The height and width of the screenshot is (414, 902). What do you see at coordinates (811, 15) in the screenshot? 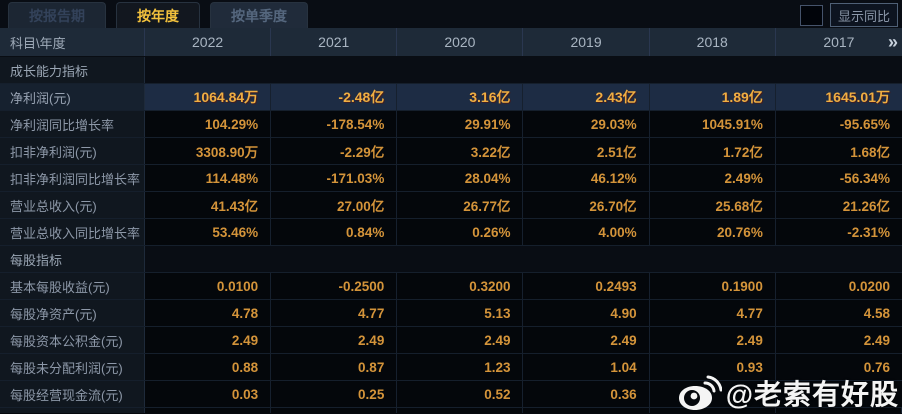
I see `show-yoy-checkbox` at bounding box center [811, 15].